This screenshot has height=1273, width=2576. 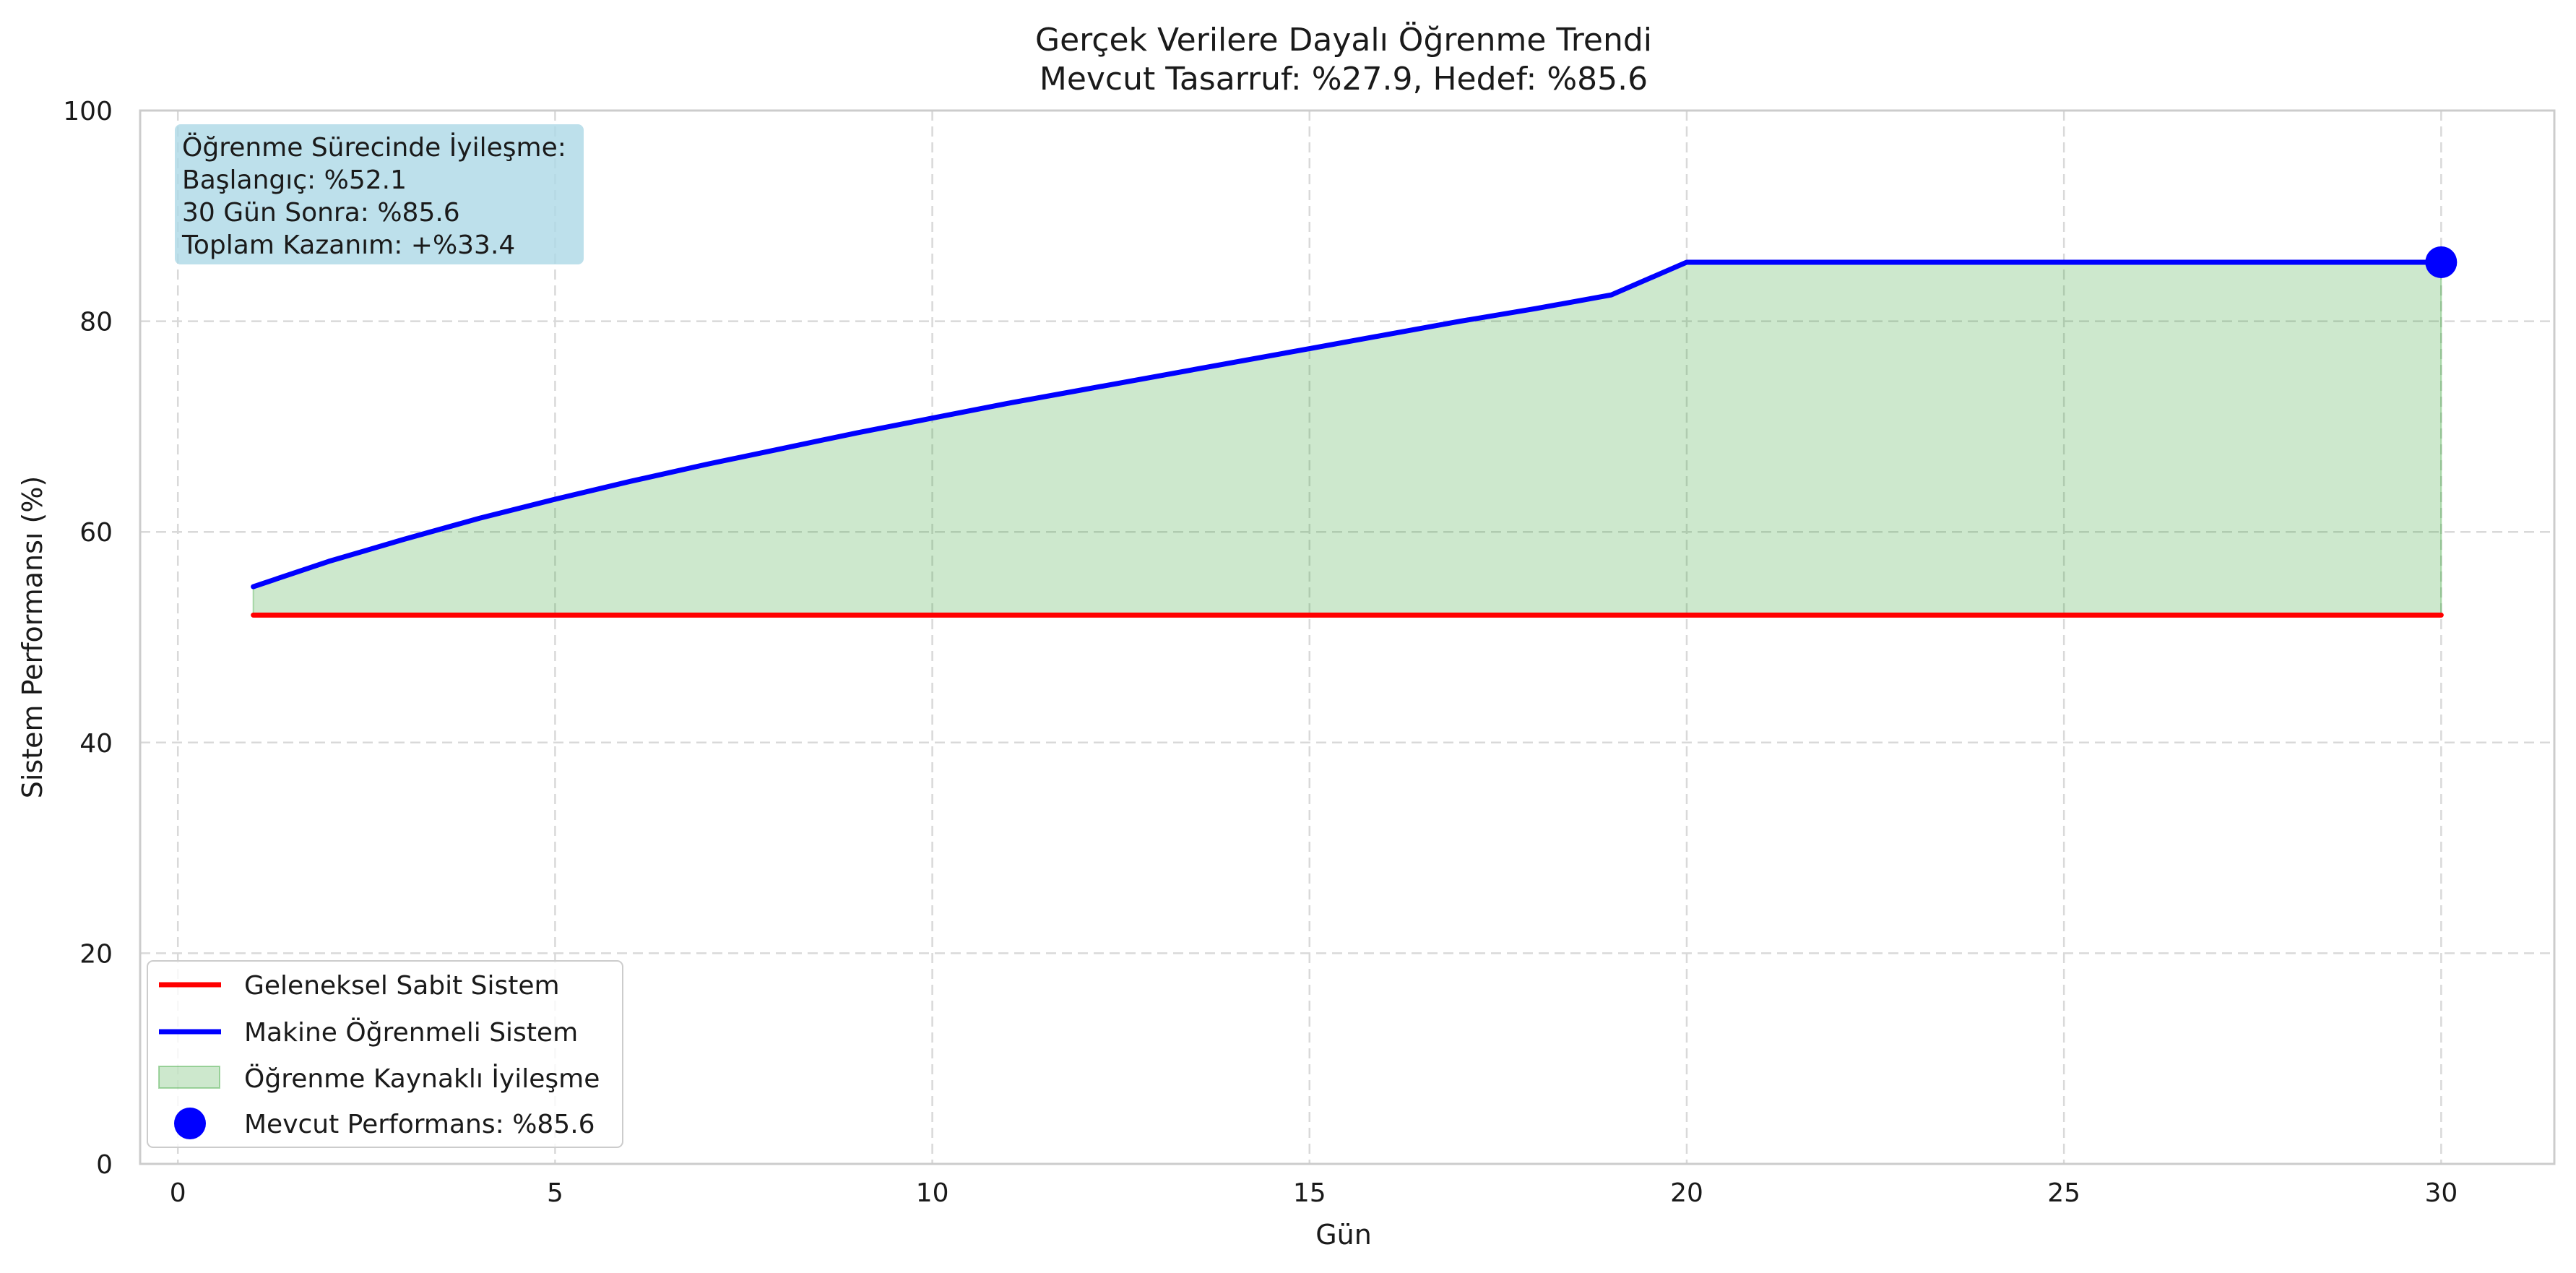 What do you see at coordinates (104, 1165) in the screenshot?
I see `y-tick-label: 0` at bounding box center [104, 1165].